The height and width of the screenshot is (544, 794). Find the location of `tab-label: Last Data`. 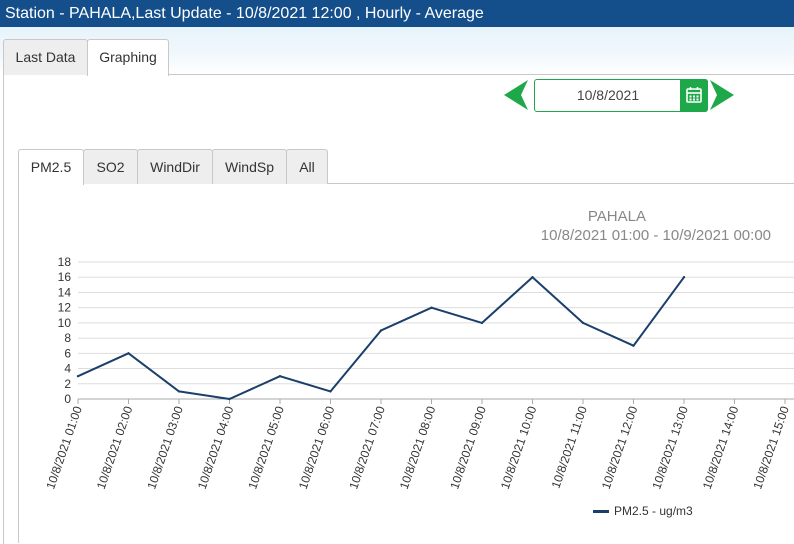

tab-label: Last Data is located at coordinates (45, 57).